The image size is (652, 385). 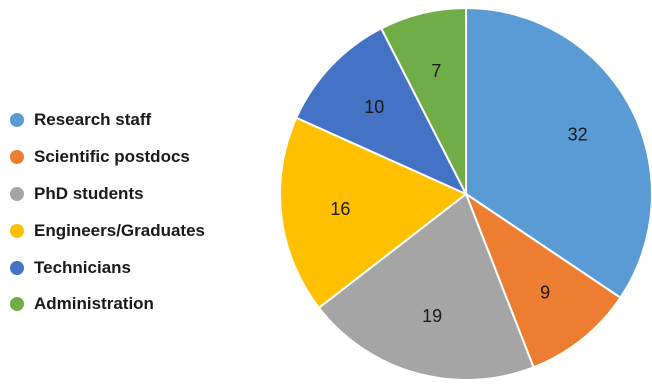 I want to click on legend-item: Administration, so click(x=107, y=304).